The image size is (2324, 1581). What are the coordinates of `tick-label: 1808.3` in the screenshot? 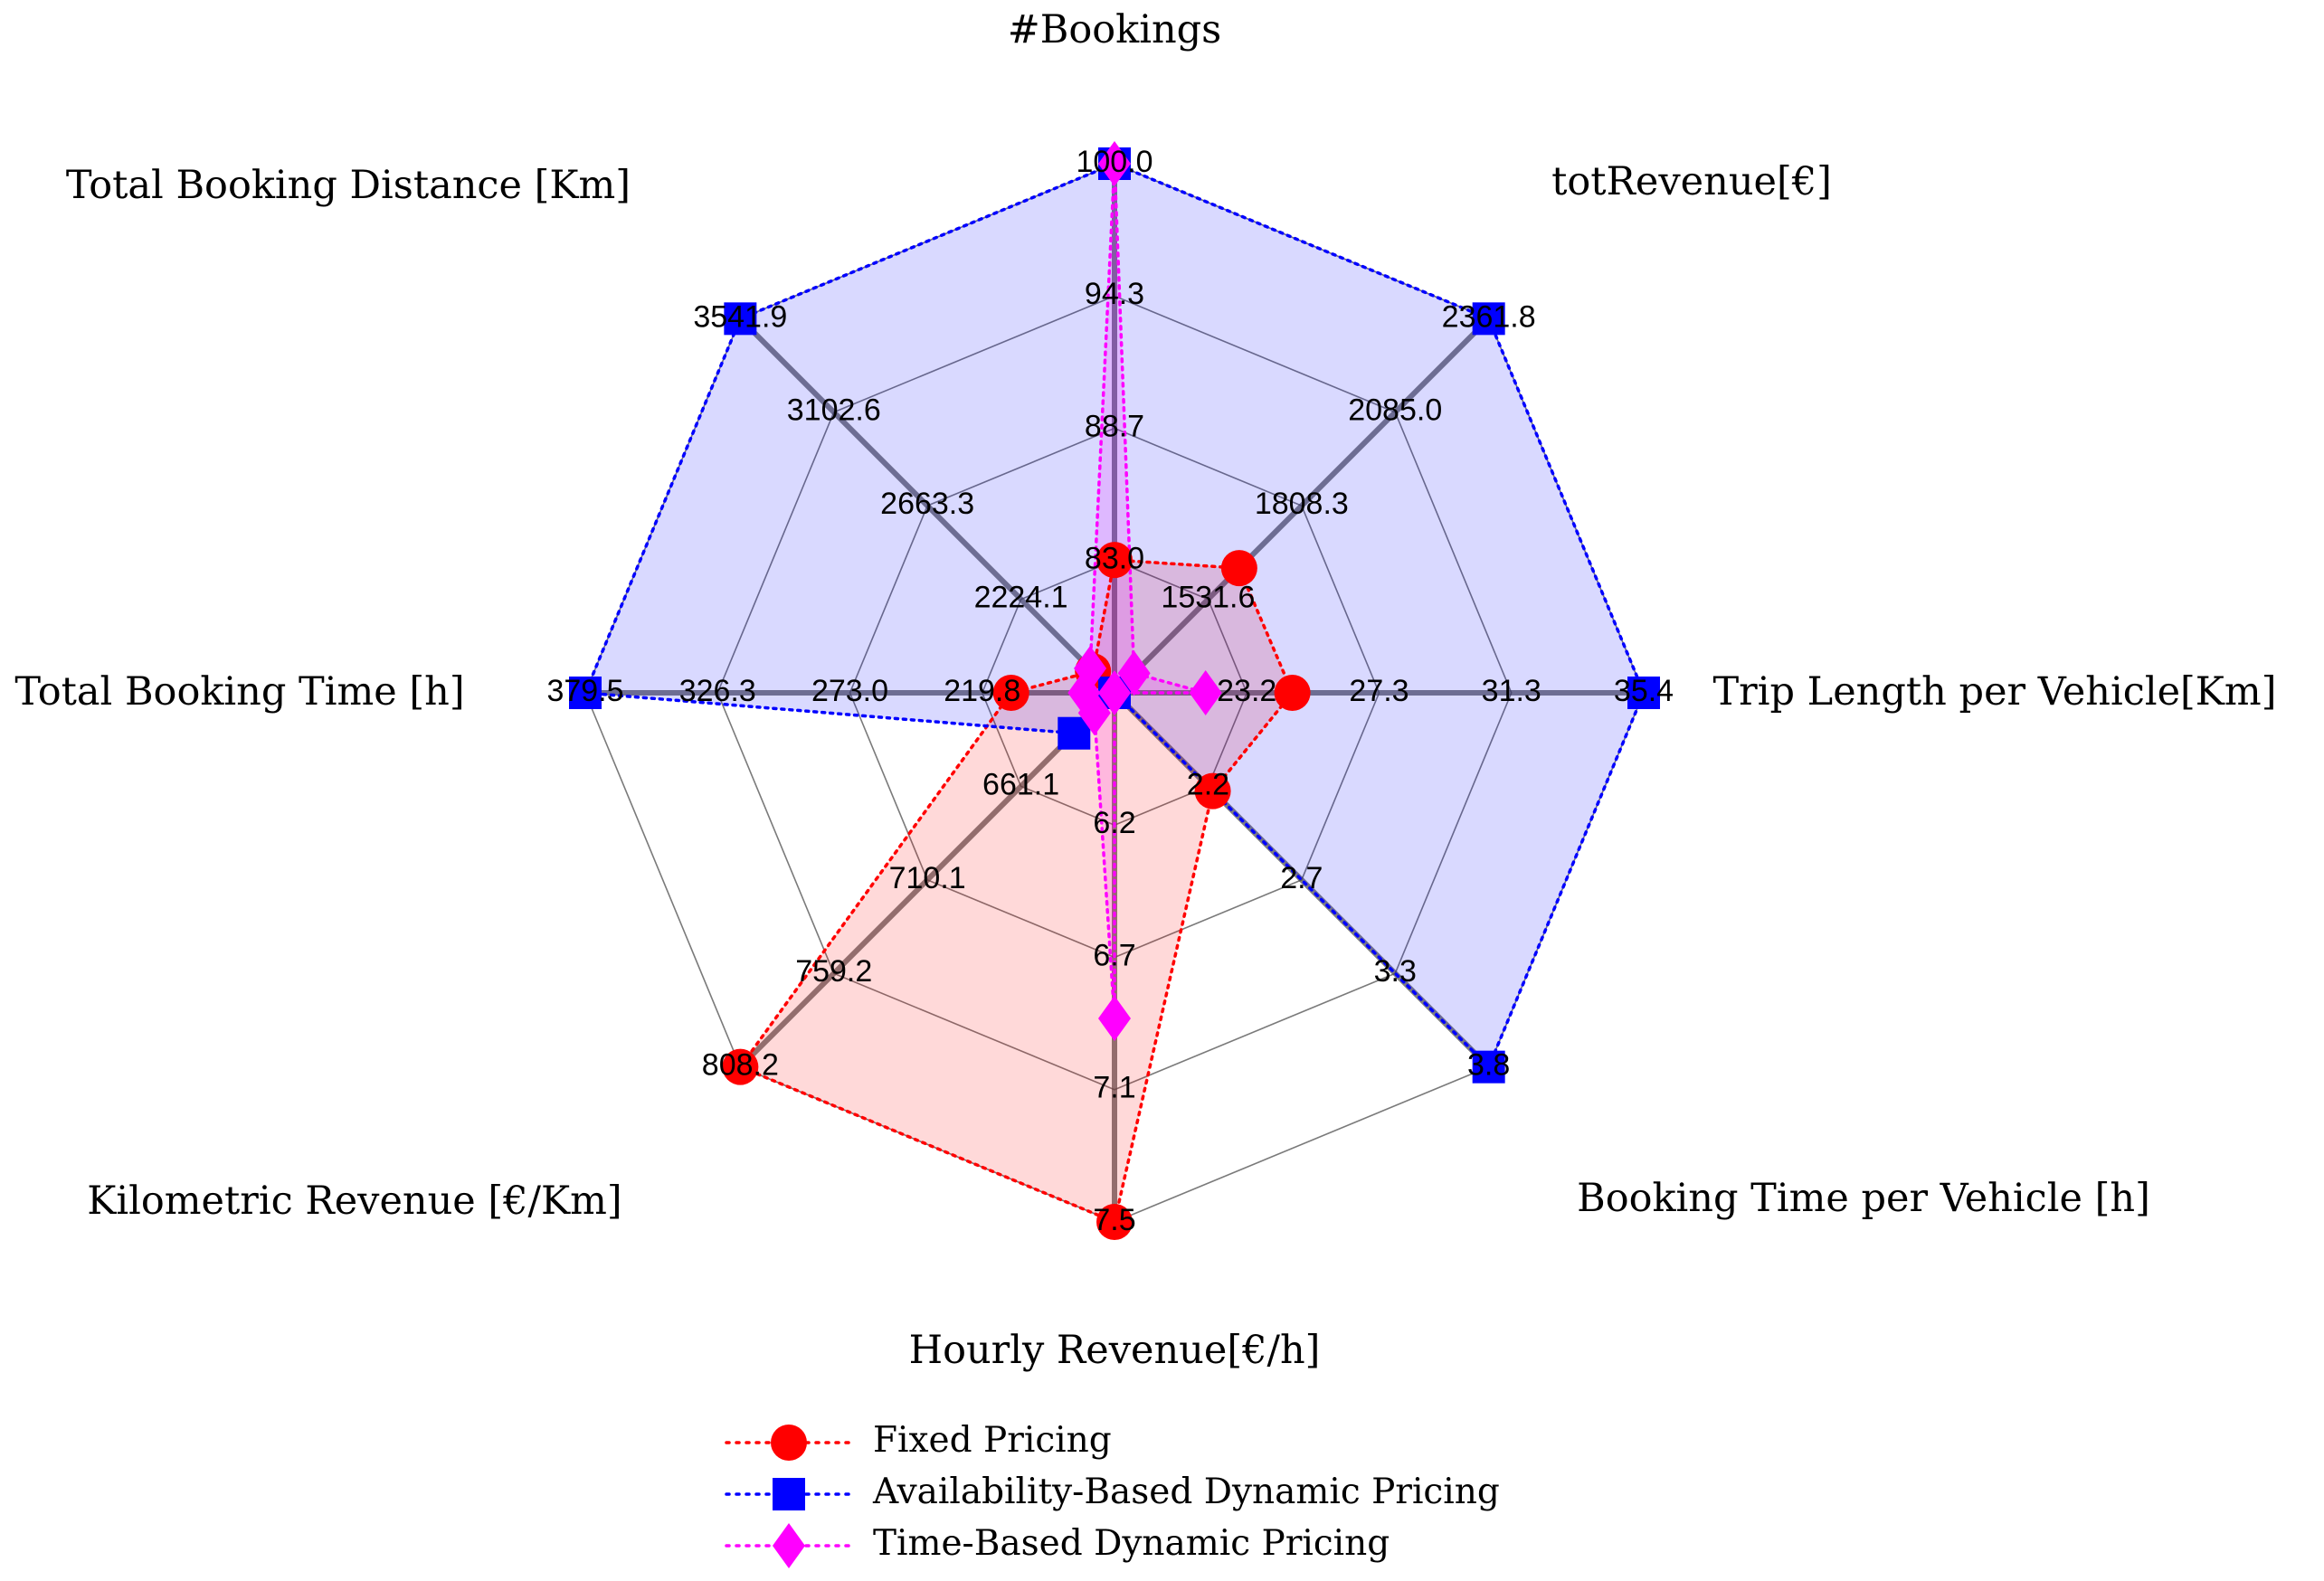 It's located at (1302, 504).